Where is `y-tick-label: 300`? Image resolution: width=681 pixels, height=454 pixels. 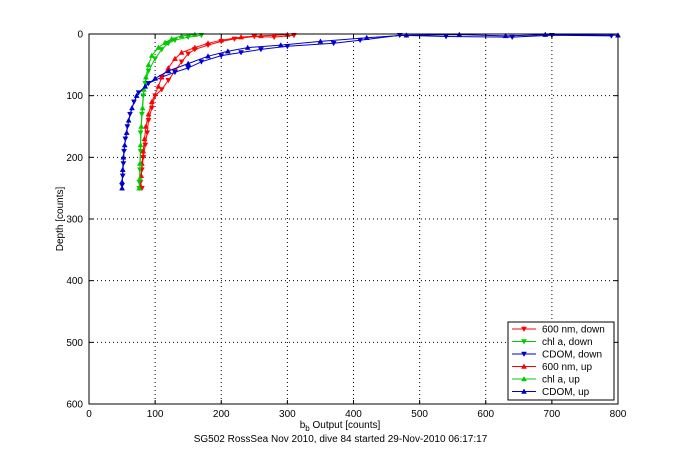
y-tick-label: 300 is located at coordinates (74, 220).